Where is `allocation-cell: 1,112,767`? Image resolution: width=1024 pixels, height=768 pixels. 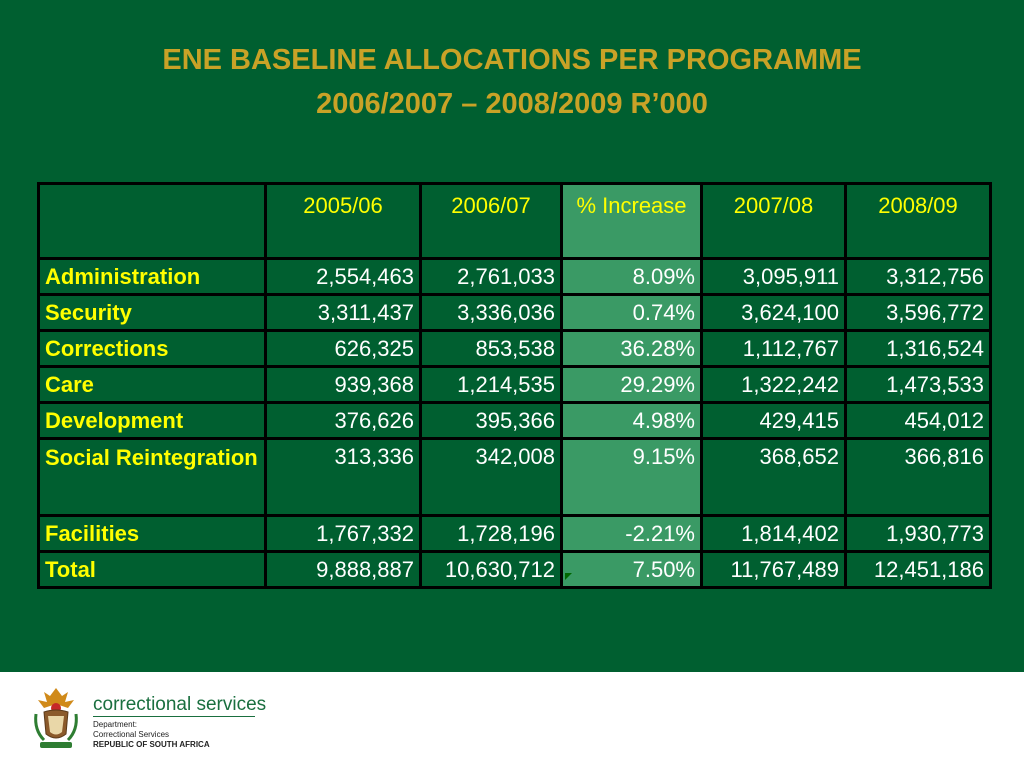
allocation-cell: 1,112,767 is located at coordinates (773, 348).